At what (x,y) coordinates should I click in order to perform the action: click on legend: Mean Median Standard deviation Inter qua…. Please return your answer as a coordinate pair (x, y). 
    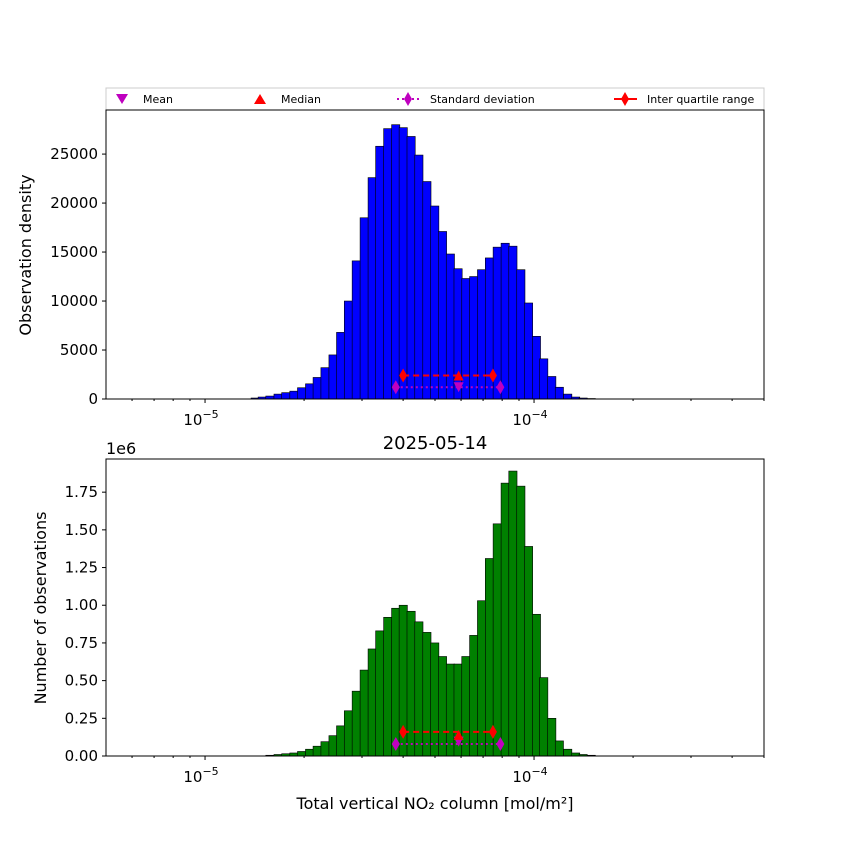
    Looking at the image, I should click on (435, 99).